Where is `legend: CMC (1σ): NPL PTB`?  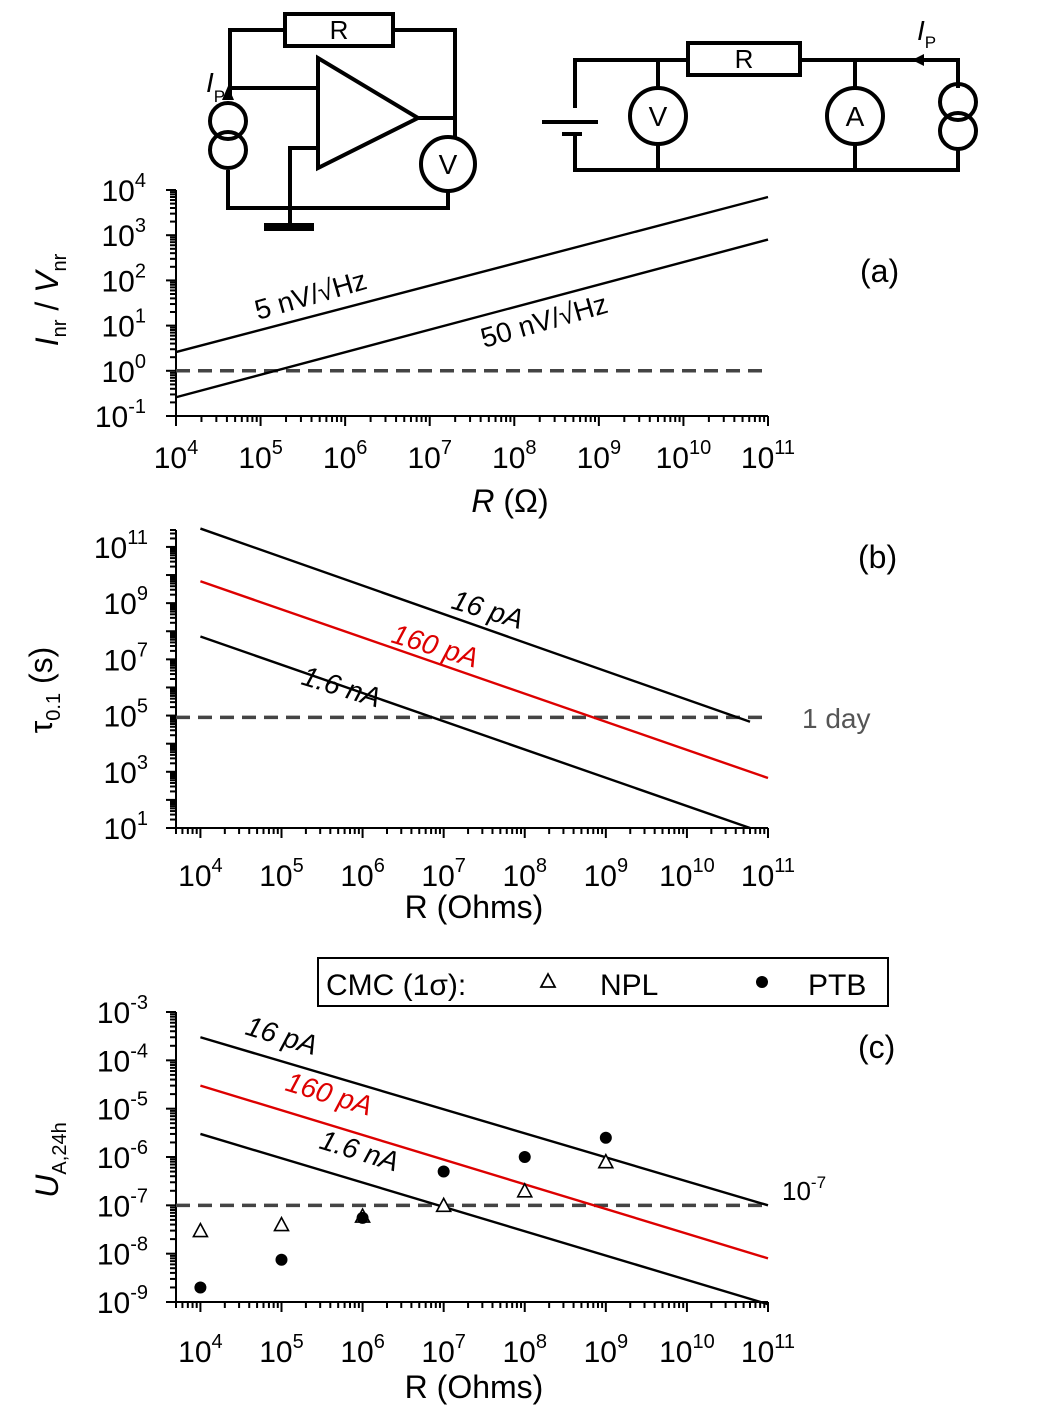 legend: CMC (1σ): NPL PTB is located at coordinates (603, 982).